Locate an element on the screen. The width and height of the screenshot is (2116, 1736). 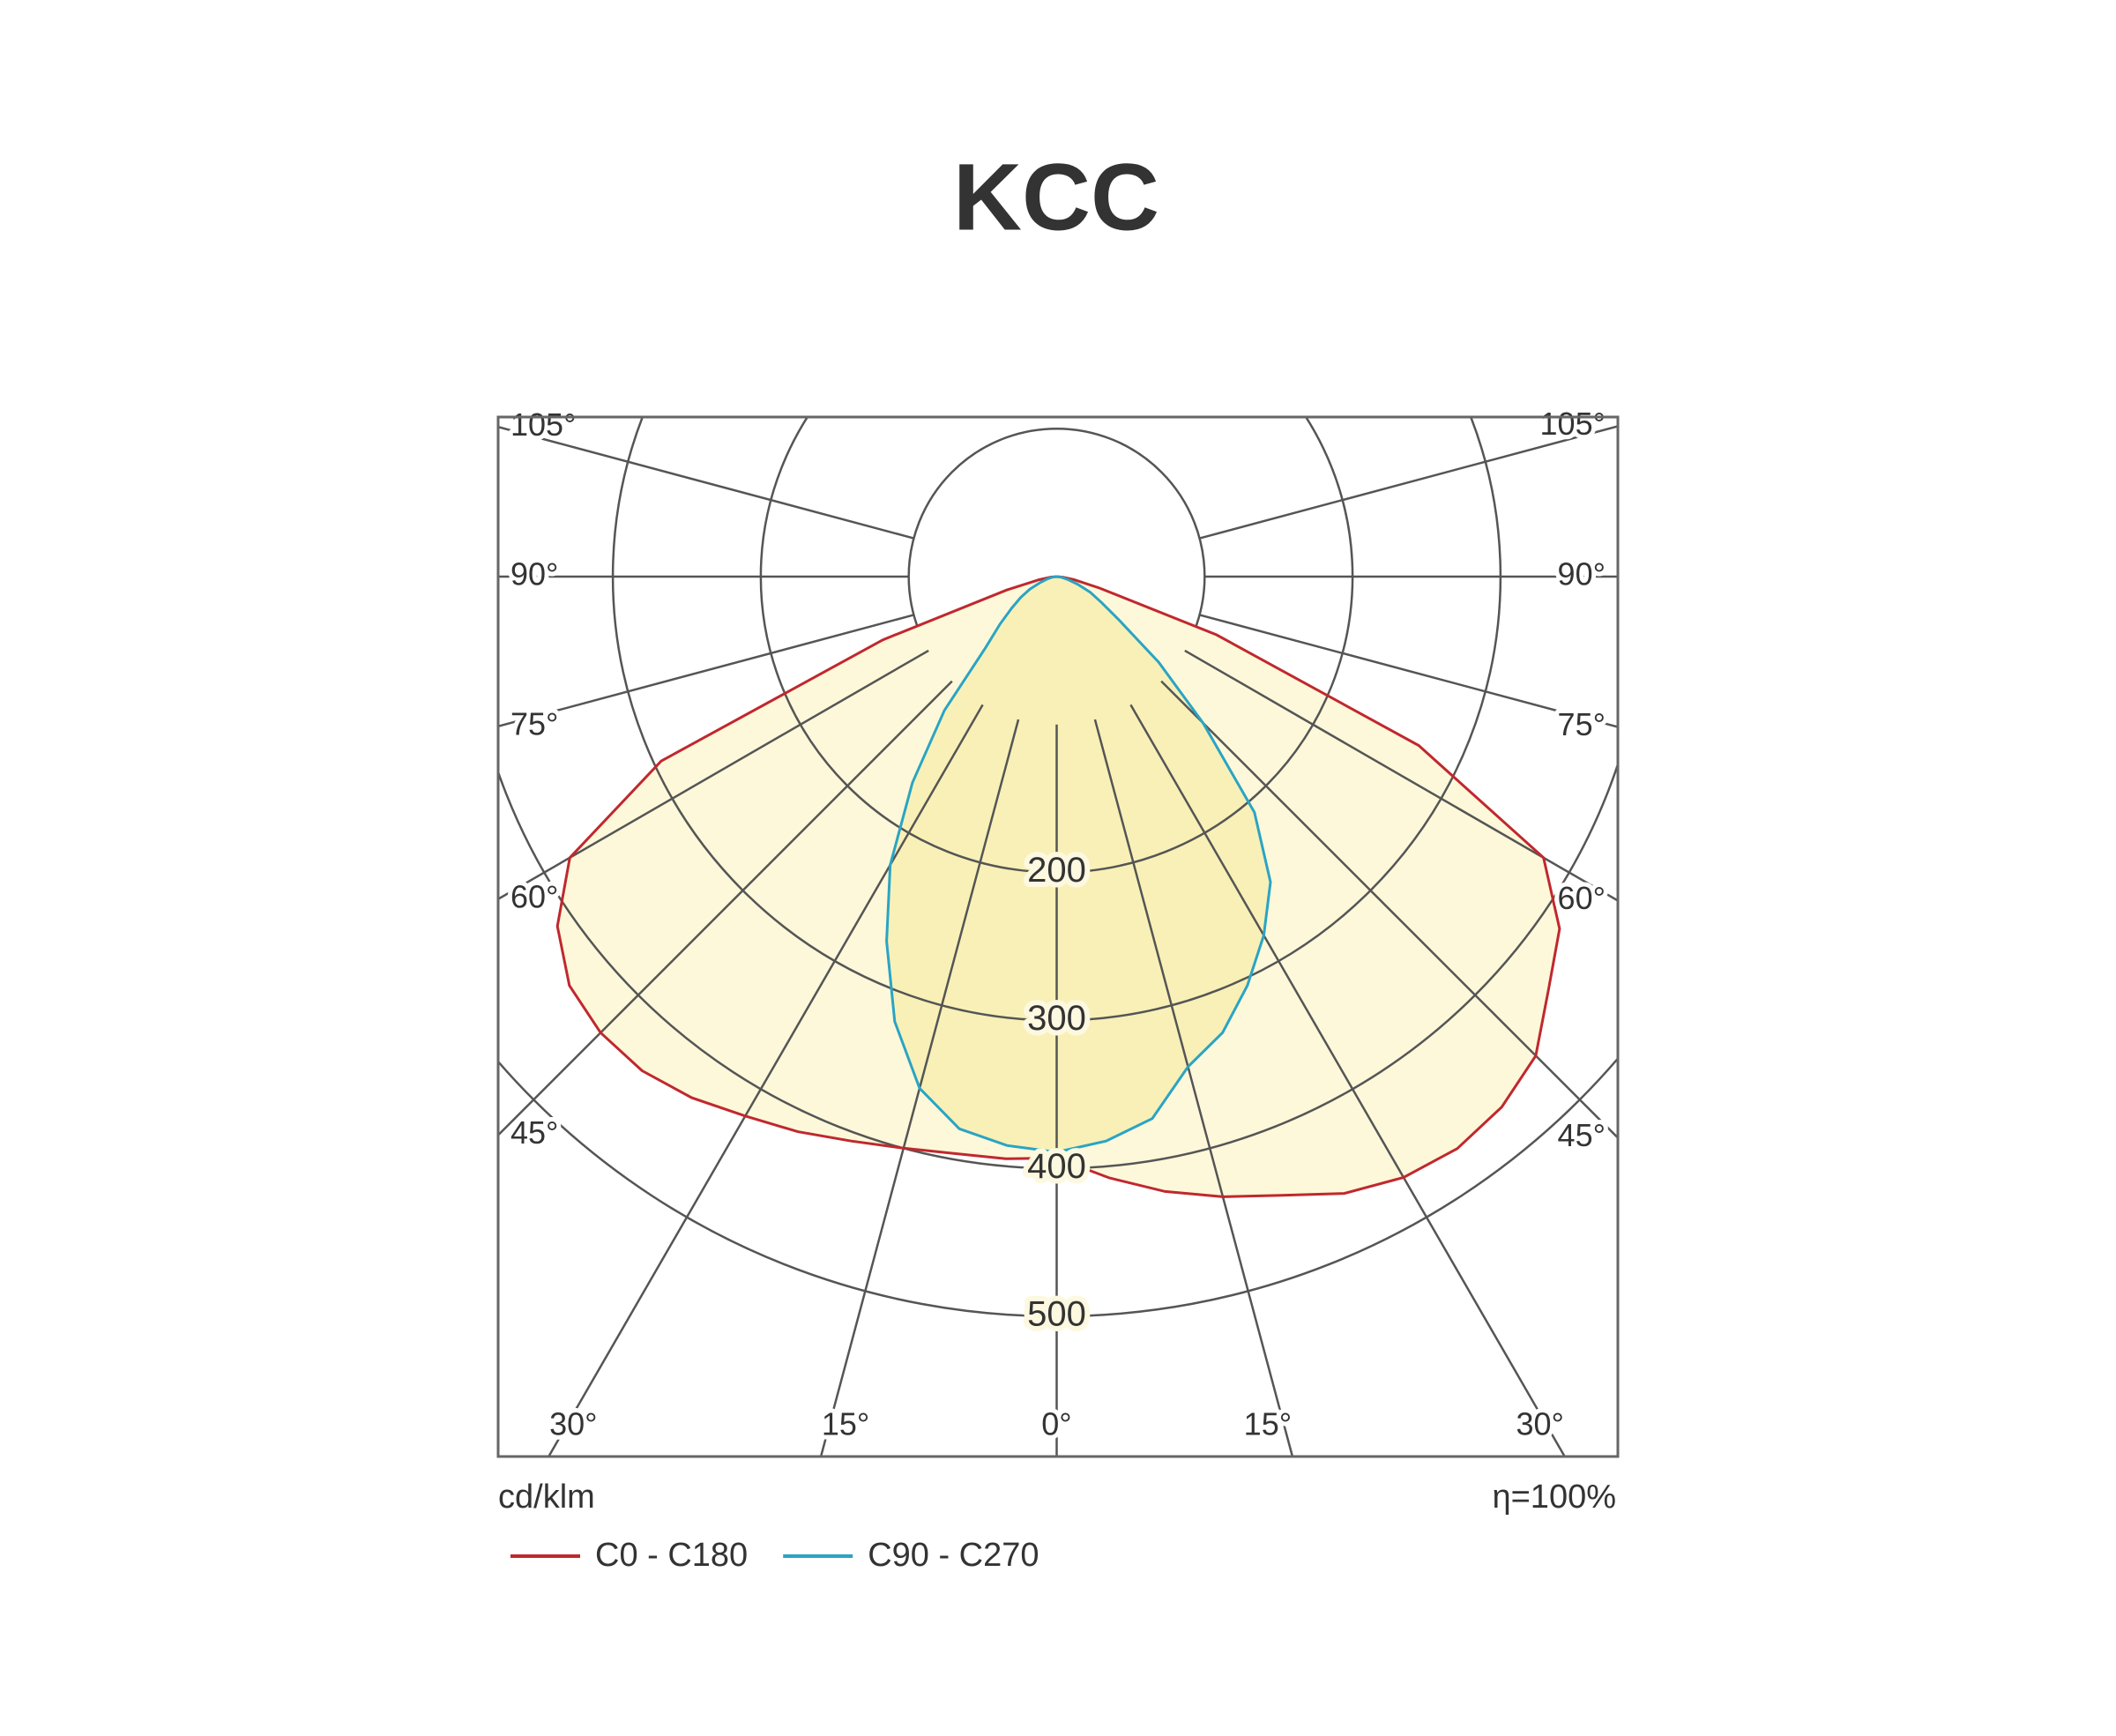
annotation: η=100% is located at coordinates (1554, 1497).